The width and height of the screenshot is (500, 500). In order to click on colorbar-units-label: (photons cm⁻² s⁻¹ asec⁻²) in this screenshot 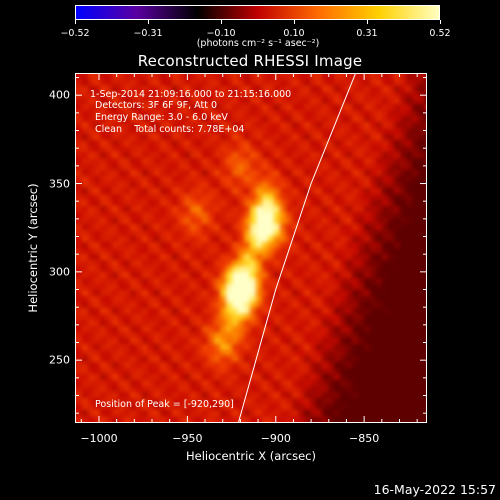, I will do `click(258, 43)`.